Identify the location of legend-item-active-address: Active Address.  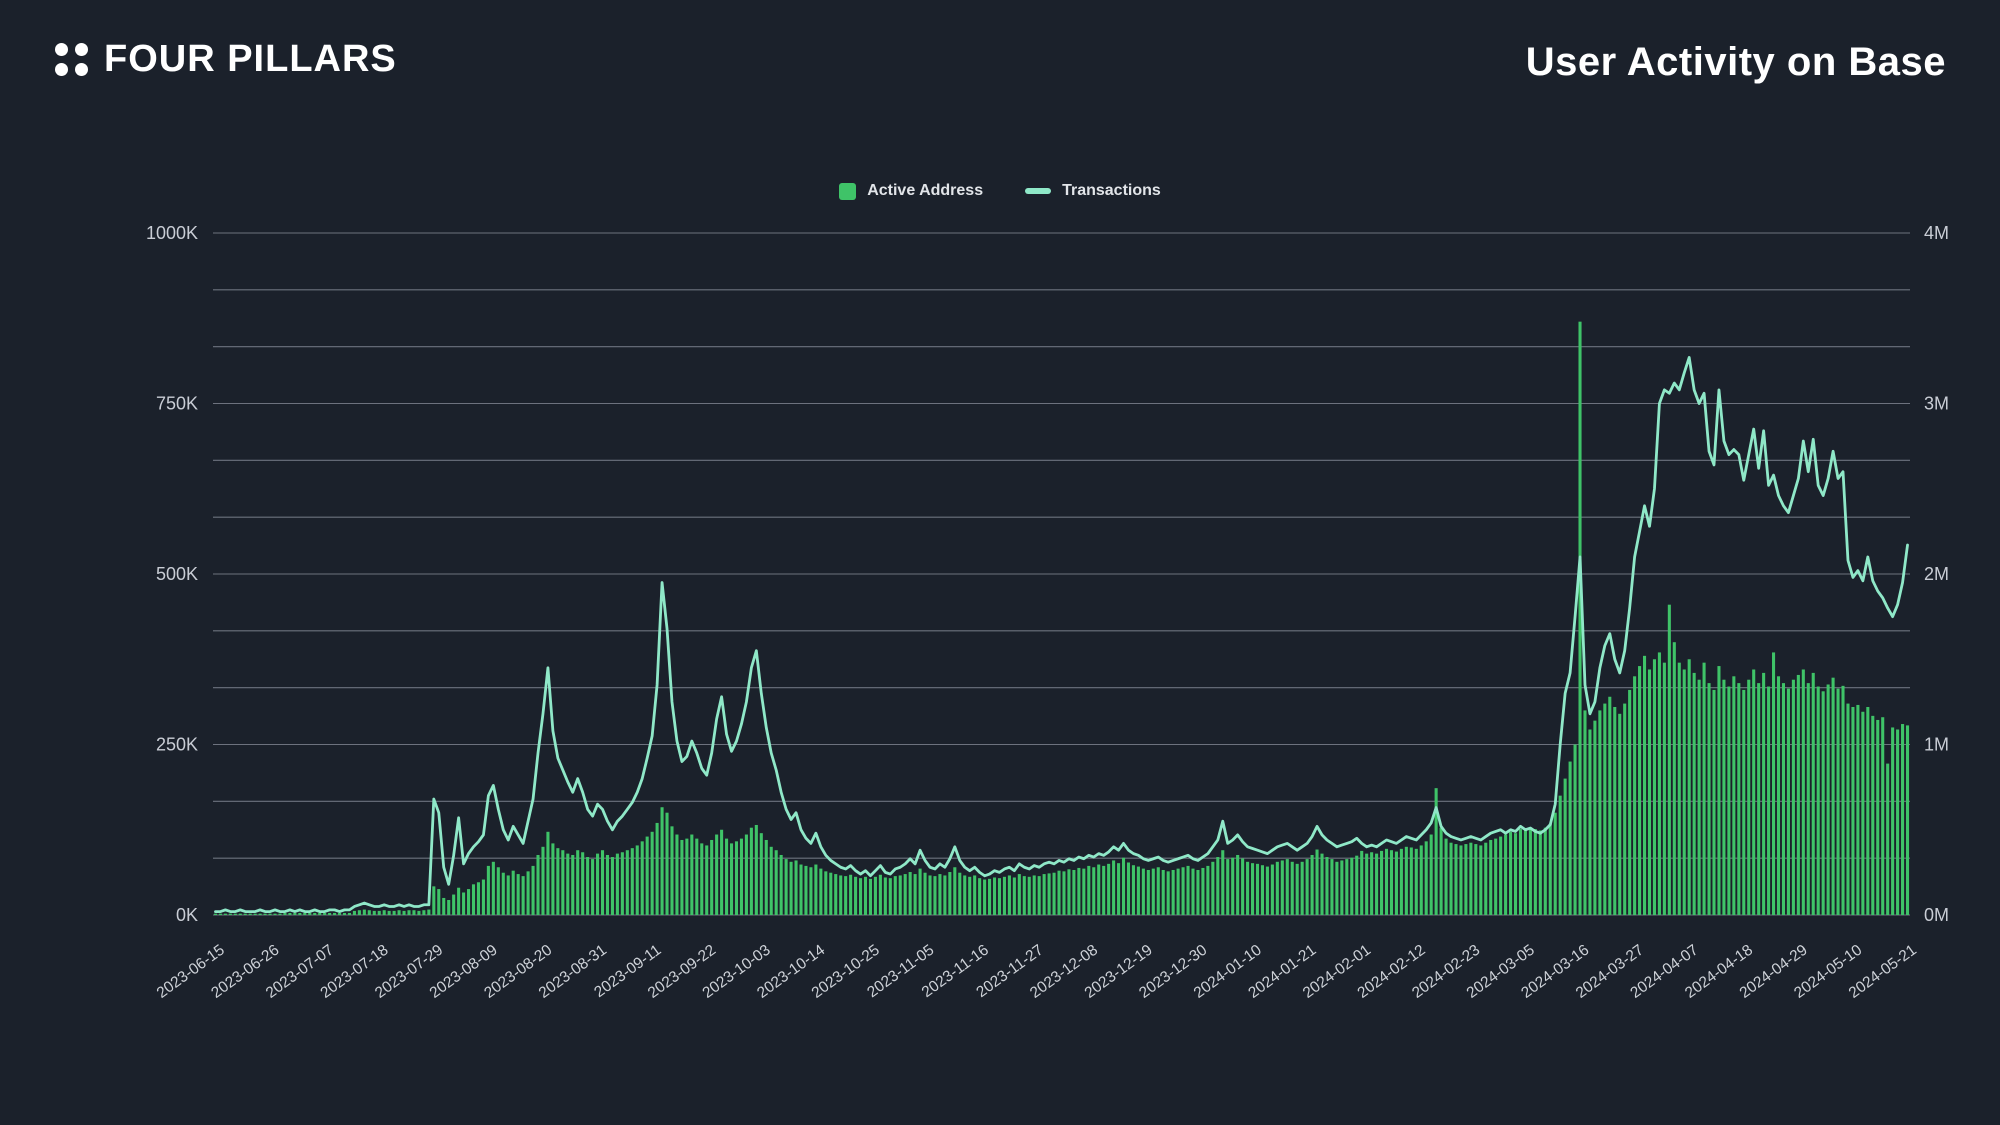
(911, 191).